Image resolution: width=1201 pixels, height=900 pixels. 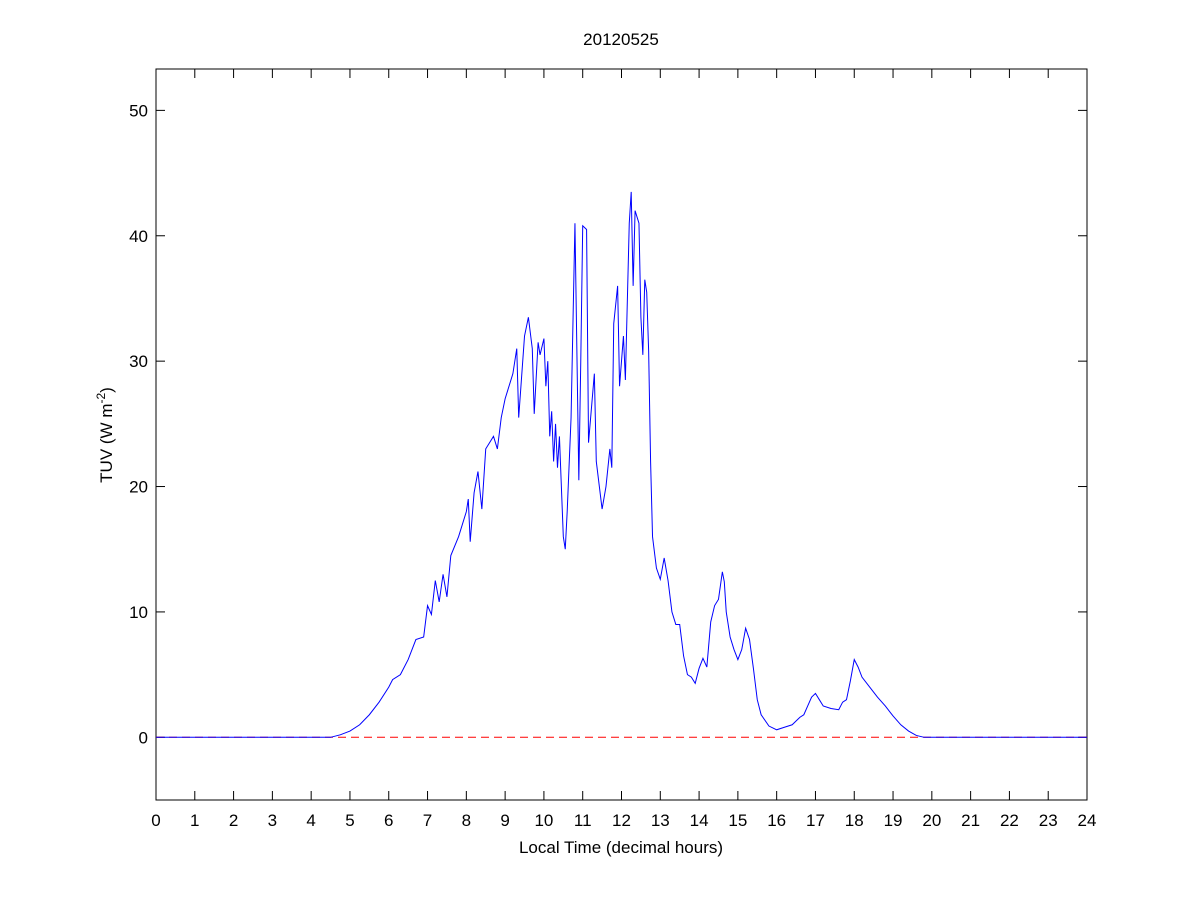 I want to click on x-tick-label: 22, so click(x=1009, y=820).